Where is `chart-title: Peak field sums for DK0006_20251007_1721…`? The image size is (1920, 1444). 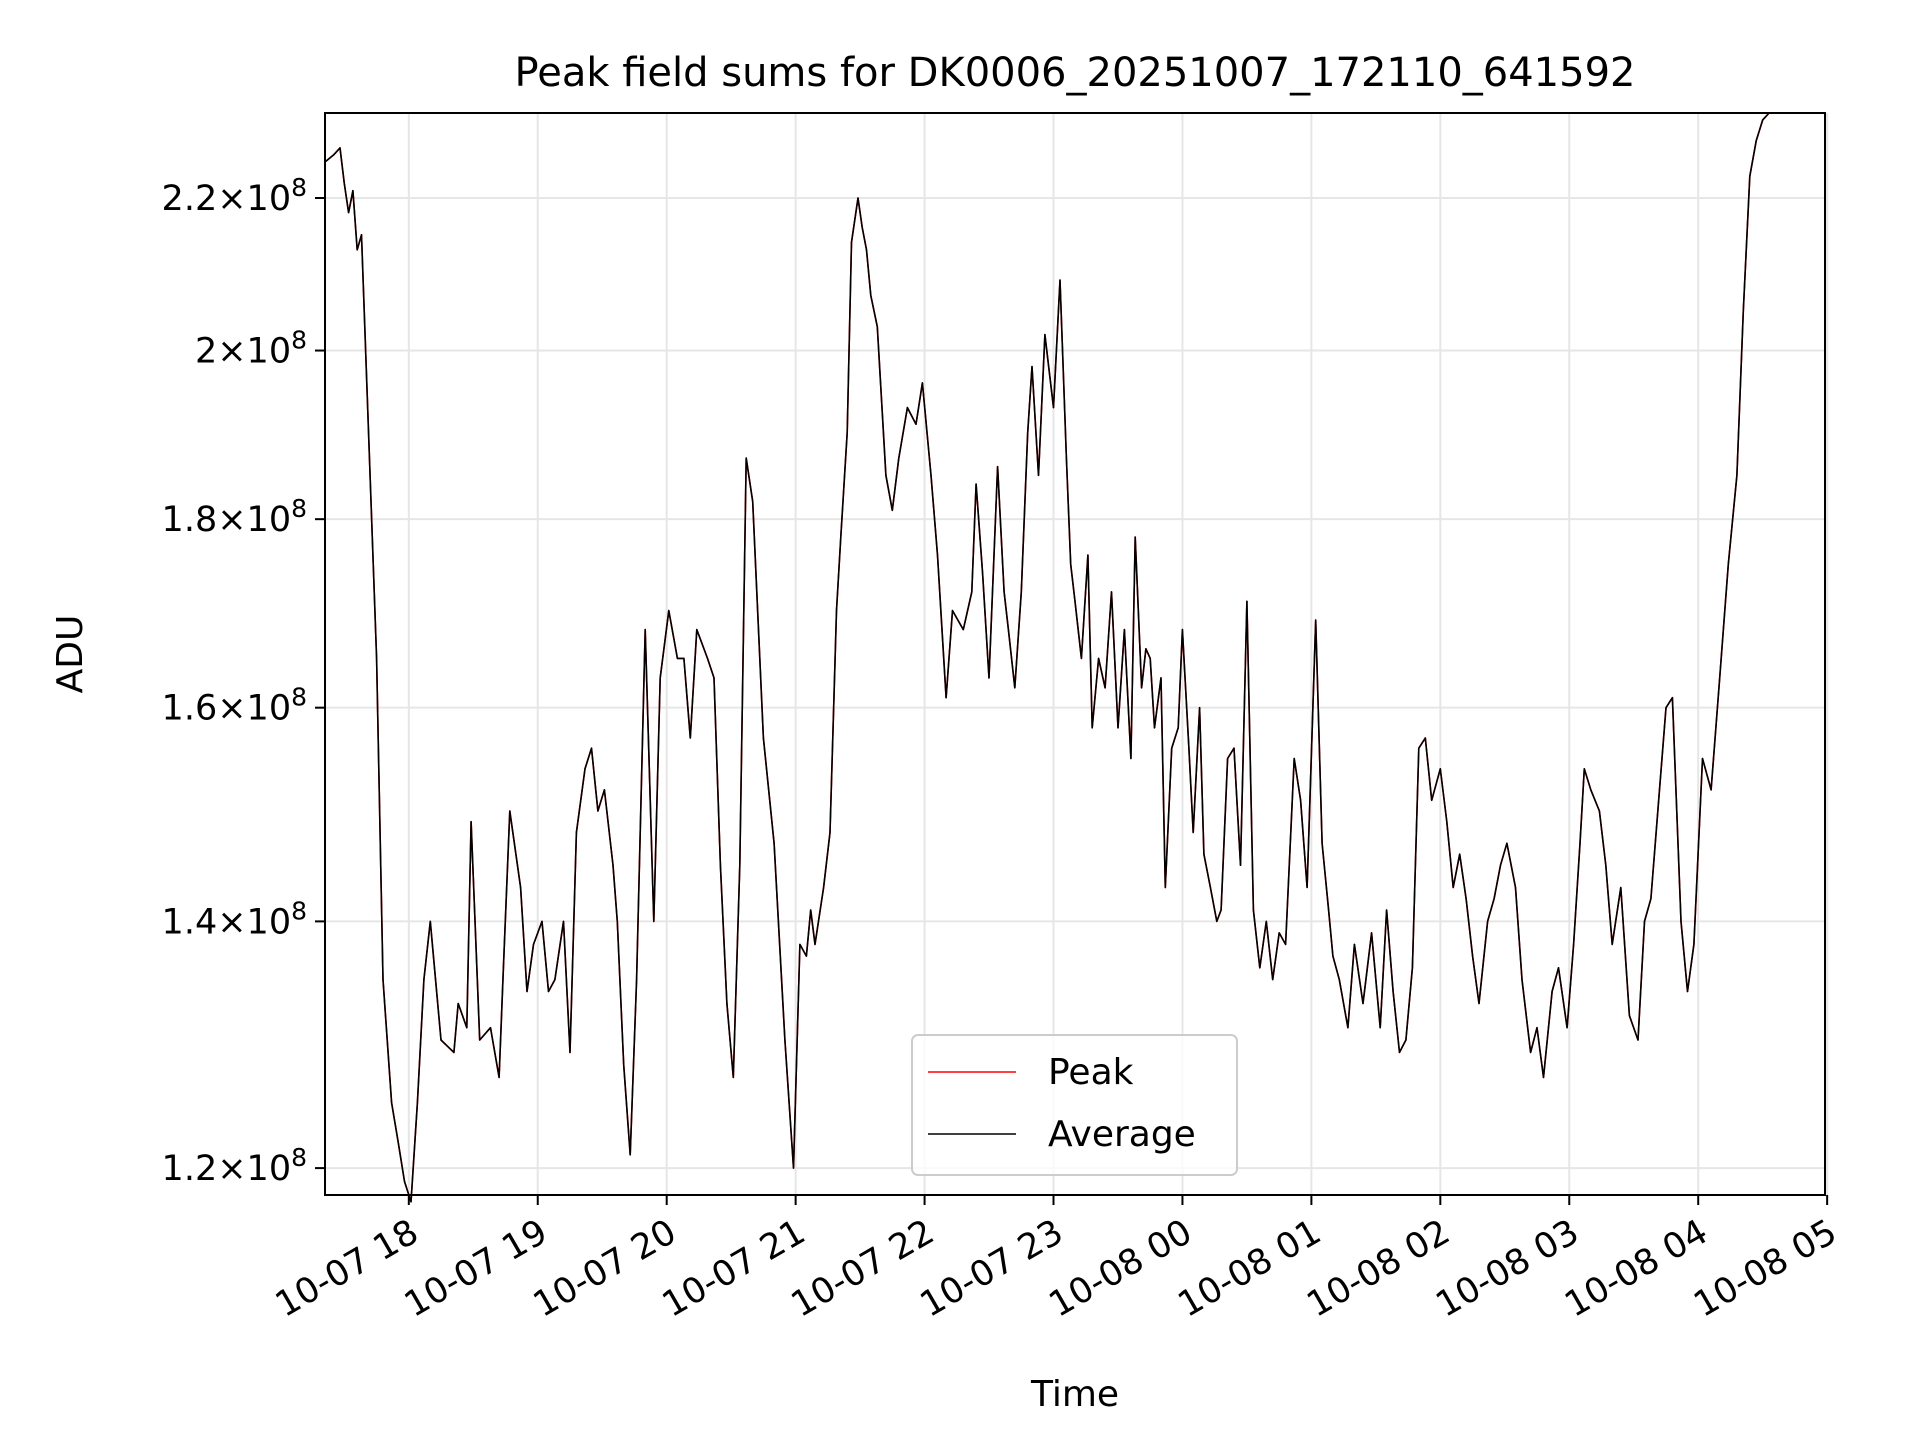 chart-title: Peak field sums for DK0006_20251007_1721… is located at coordinates (1075, 73).